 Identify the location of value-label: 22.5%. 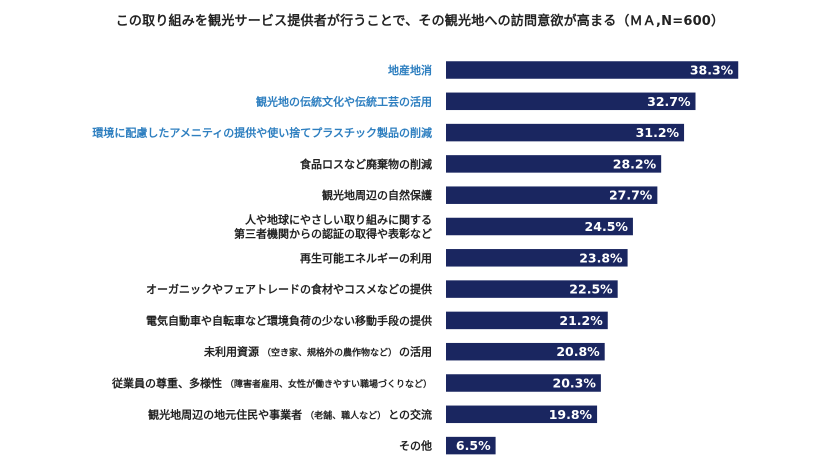
(591, 289).